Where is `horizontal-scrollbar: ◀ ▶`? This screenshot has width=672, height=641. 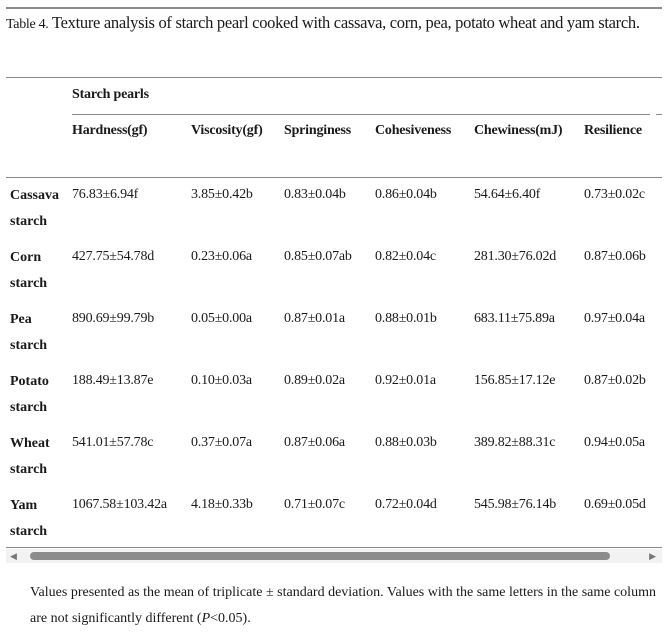 horizontal-scrollbar: ◀ ▶ is located at coordinates (334, 556).